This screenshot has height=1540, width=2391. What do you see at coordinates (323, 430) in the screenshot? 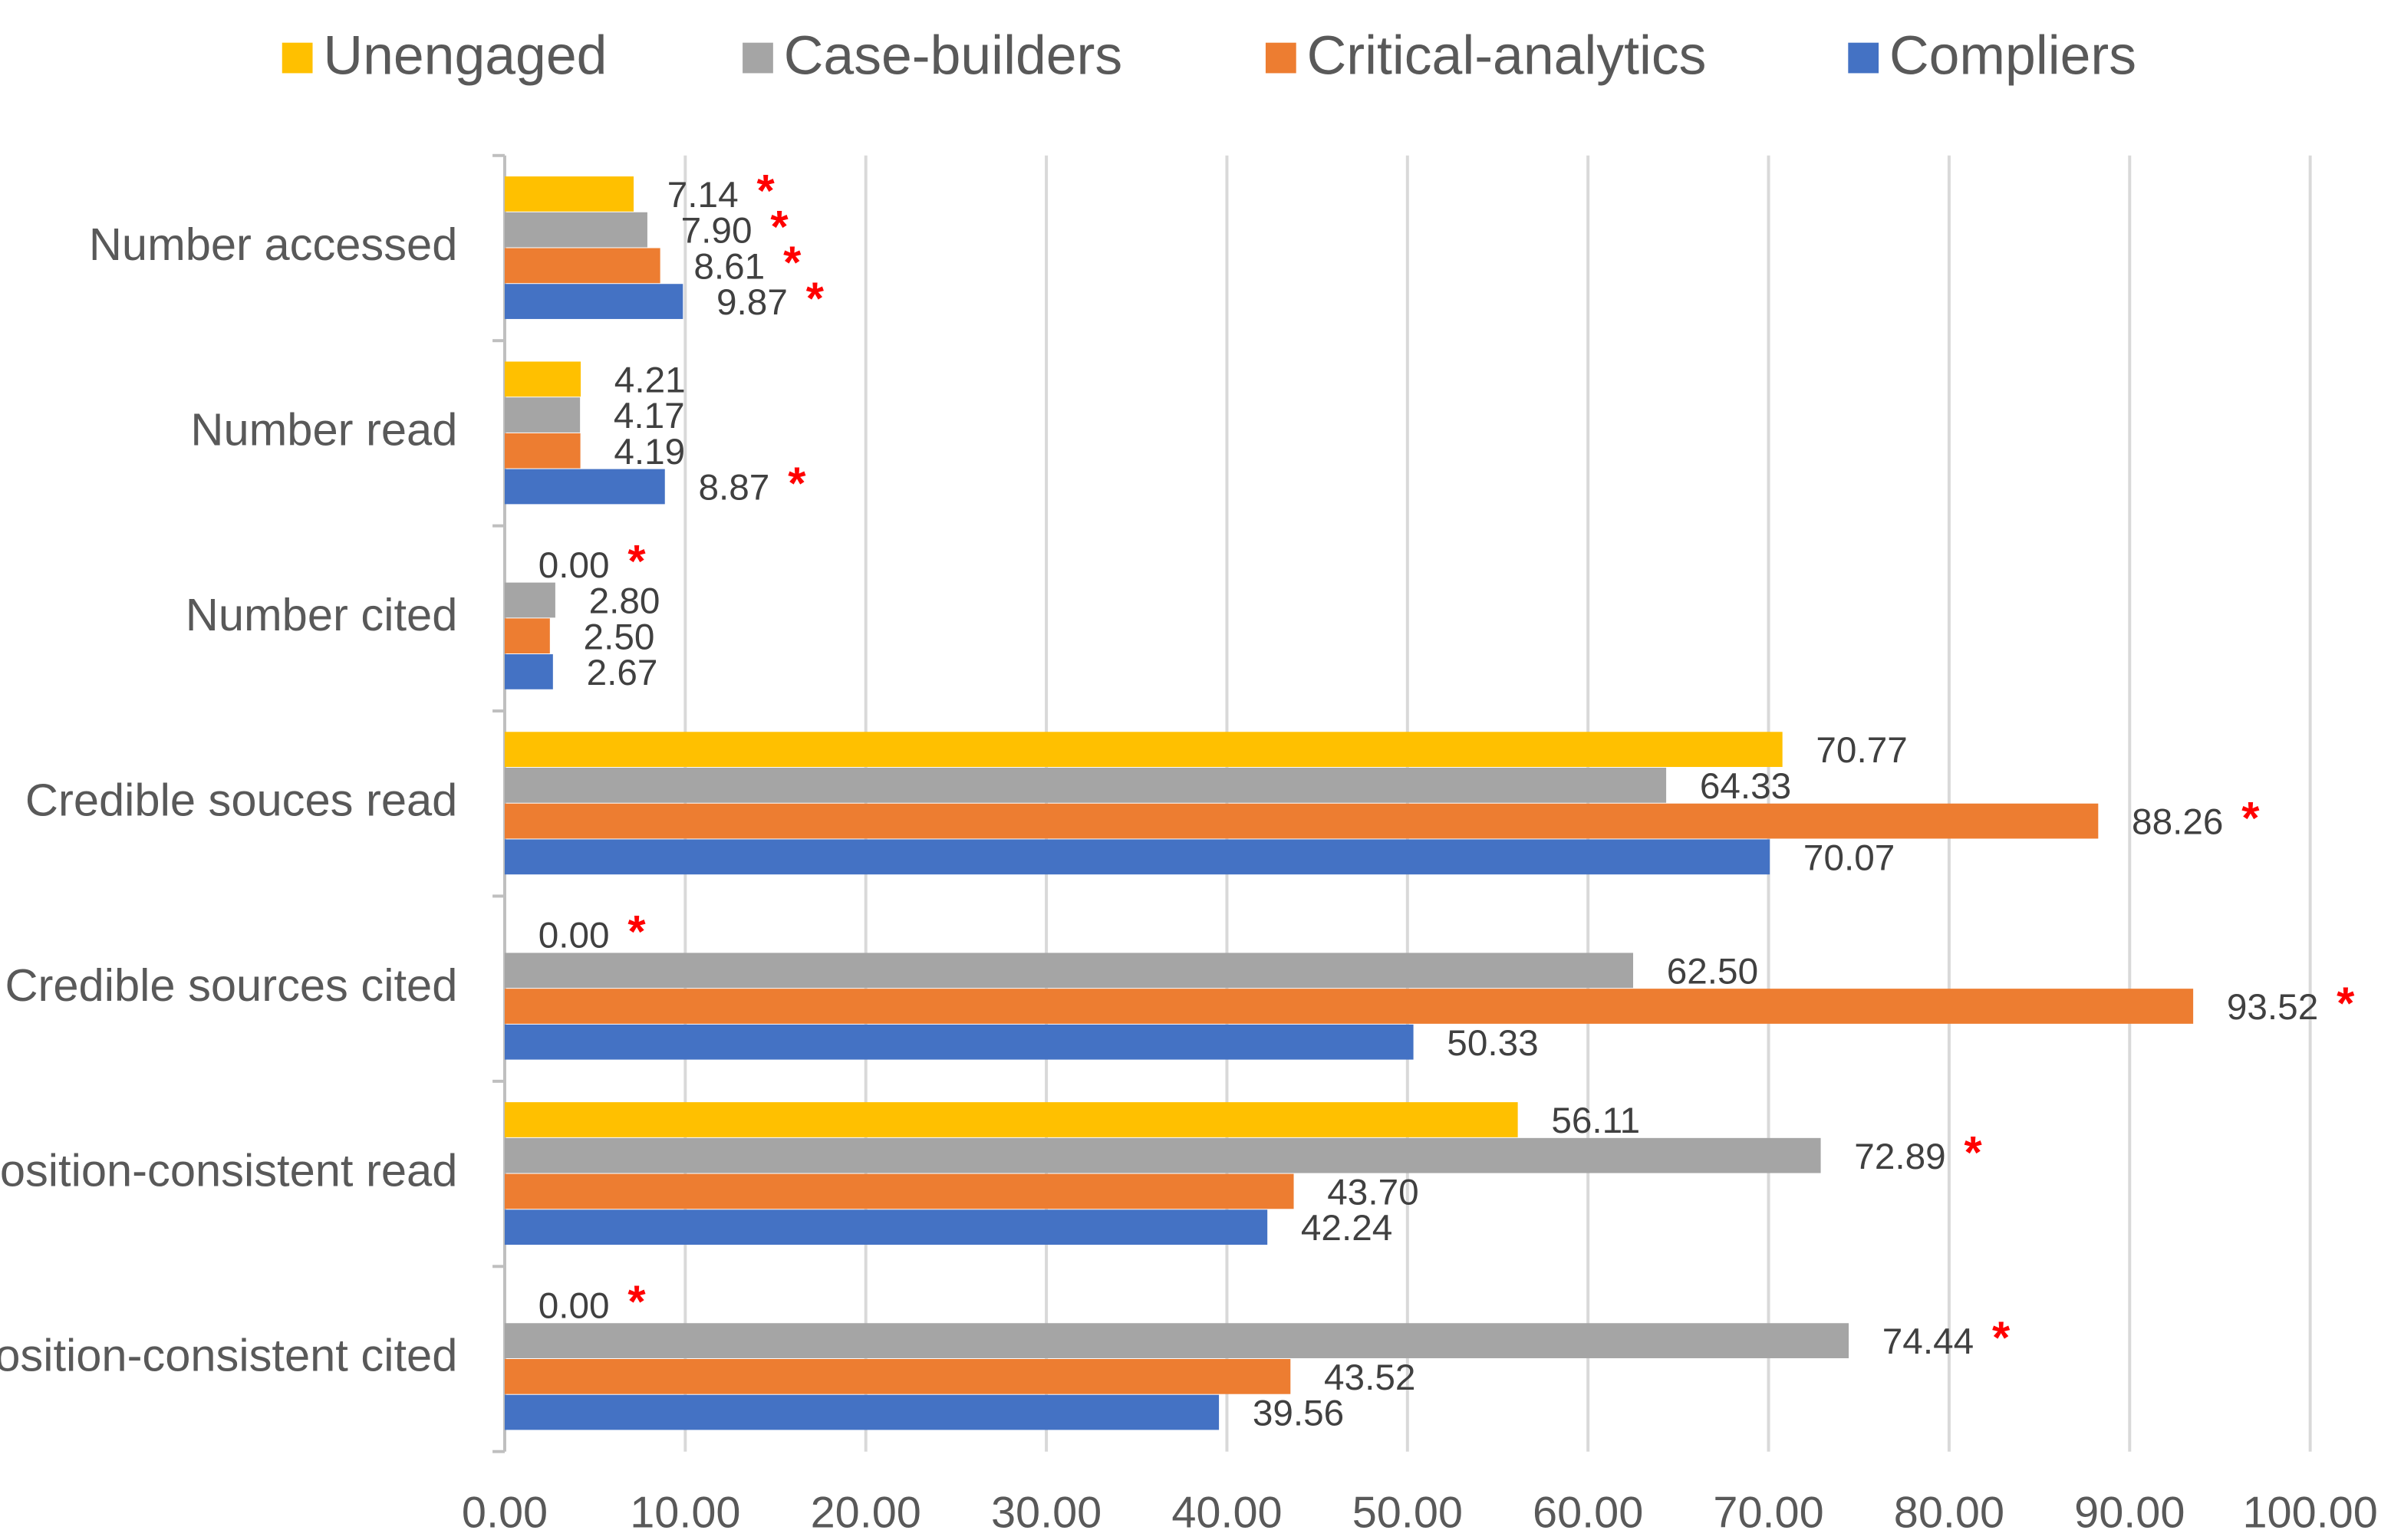
I see `y-tick-label: Number read` at bounding box center [323, 430].